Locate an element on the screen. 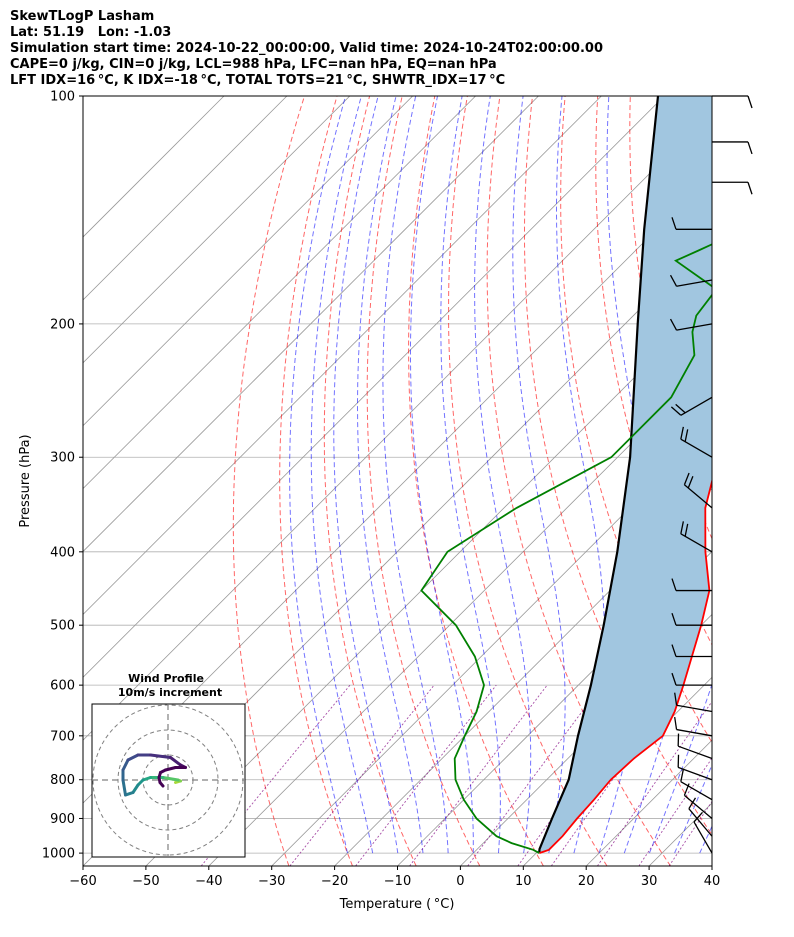  chart-title: SkewTLogP Lasham is located at coordinates (82, 16).